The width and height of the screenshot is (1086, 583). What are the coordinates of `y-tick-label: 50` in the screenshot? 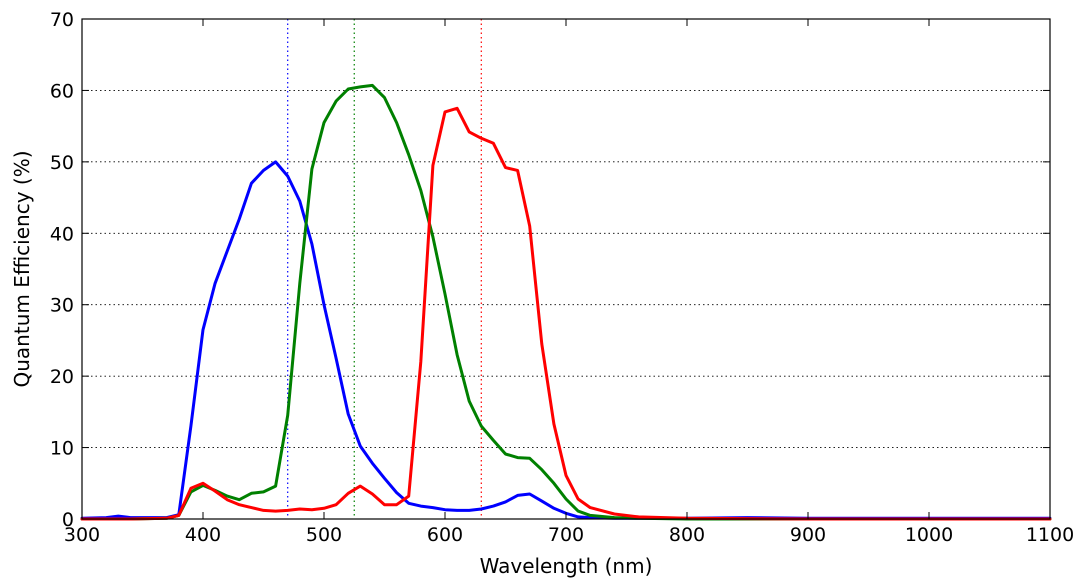 It's located at (62, 163).